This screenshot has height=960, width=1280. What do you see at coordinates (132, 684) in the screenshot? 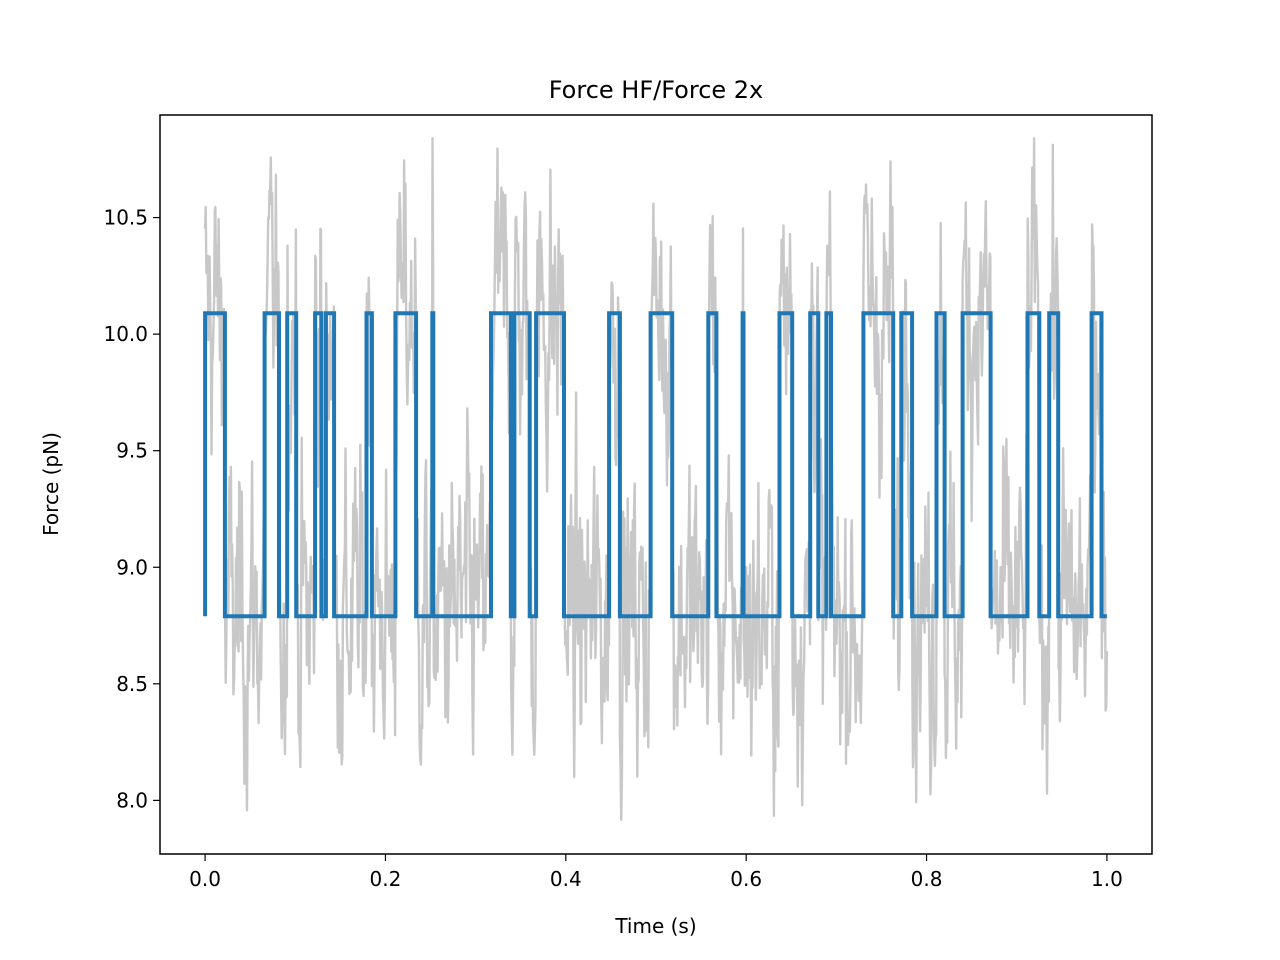
I see `y-tick-label: 8.5` at bounding box center [132, 684].